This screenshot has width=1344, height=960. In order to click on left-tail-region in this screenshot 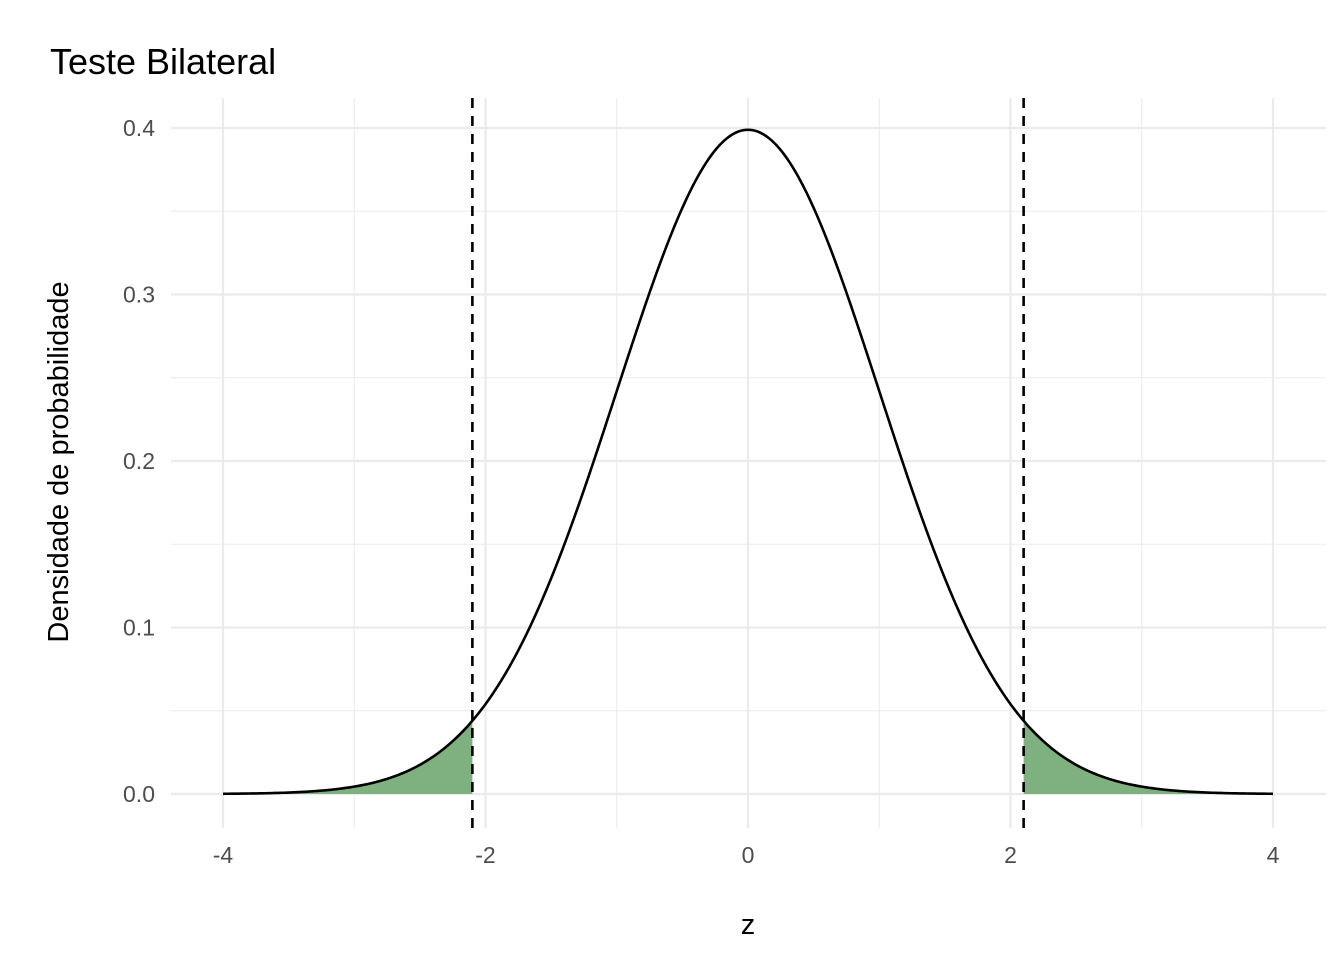, I will do `click(348, 757)`.